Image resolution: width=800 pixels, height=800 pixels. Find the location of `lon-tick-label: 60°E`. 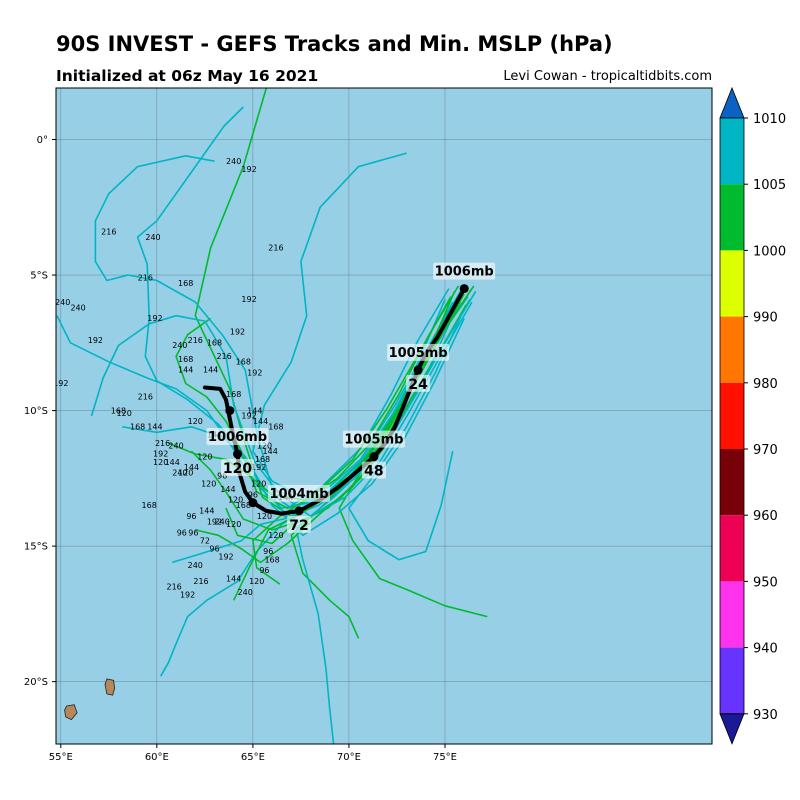

lon-tick-label: 60°E is located at coordinates (157, 757).